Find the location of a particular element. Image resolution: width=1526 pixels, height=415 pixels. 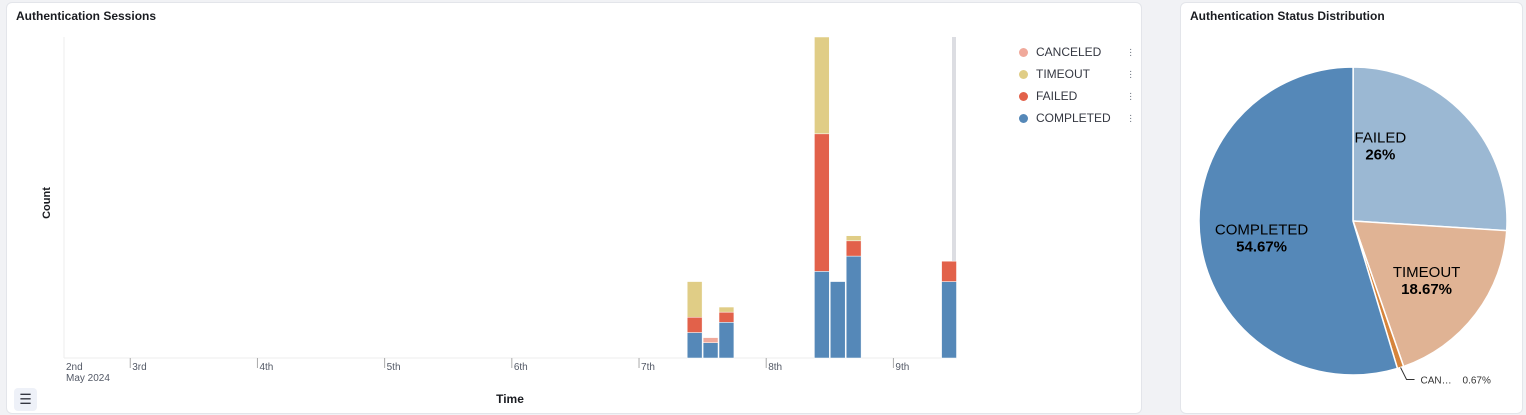

pie-slice-completed is located at coordinates (1298, 221).